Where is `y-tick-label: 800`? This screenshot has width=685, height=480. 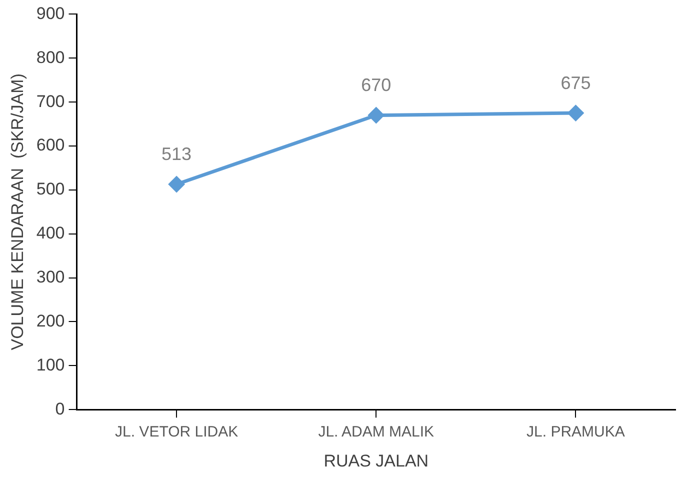 y-tick-label: 800 is located at coordinates (50, 57).